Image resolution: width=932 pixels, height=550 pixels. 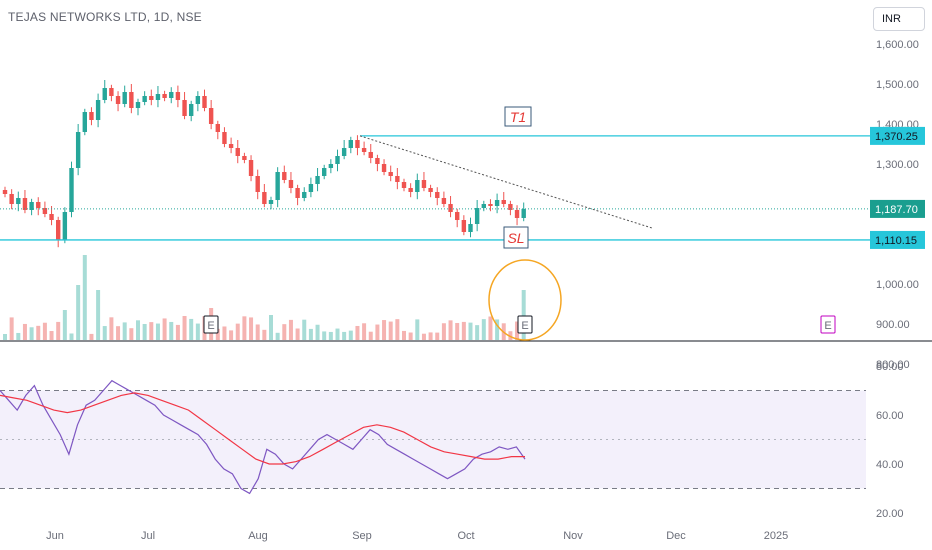 What do you see at coordinates (506, 182) in the screenshot?
I see `trendline` at bounding box center [506, 182].